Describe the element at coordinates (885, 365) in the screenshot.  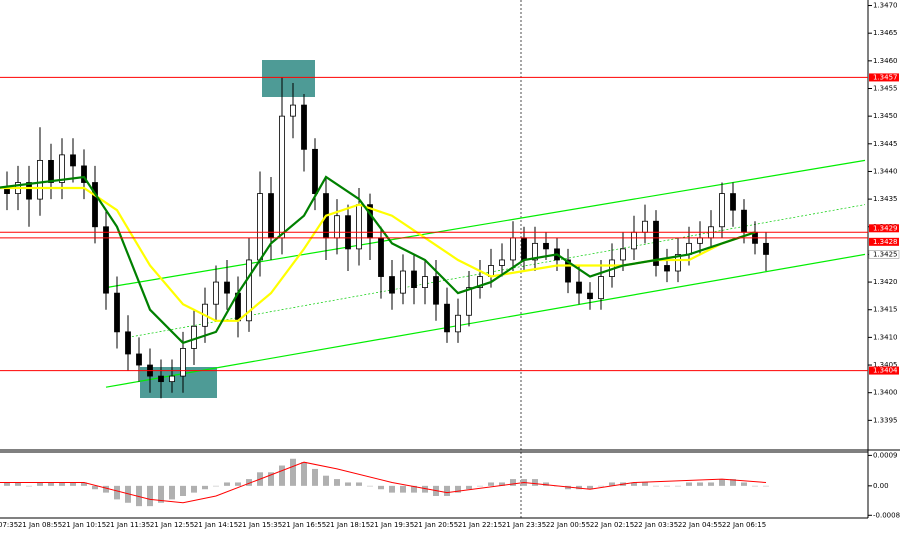
I see `y-tick-label: 1.3405` at that location.